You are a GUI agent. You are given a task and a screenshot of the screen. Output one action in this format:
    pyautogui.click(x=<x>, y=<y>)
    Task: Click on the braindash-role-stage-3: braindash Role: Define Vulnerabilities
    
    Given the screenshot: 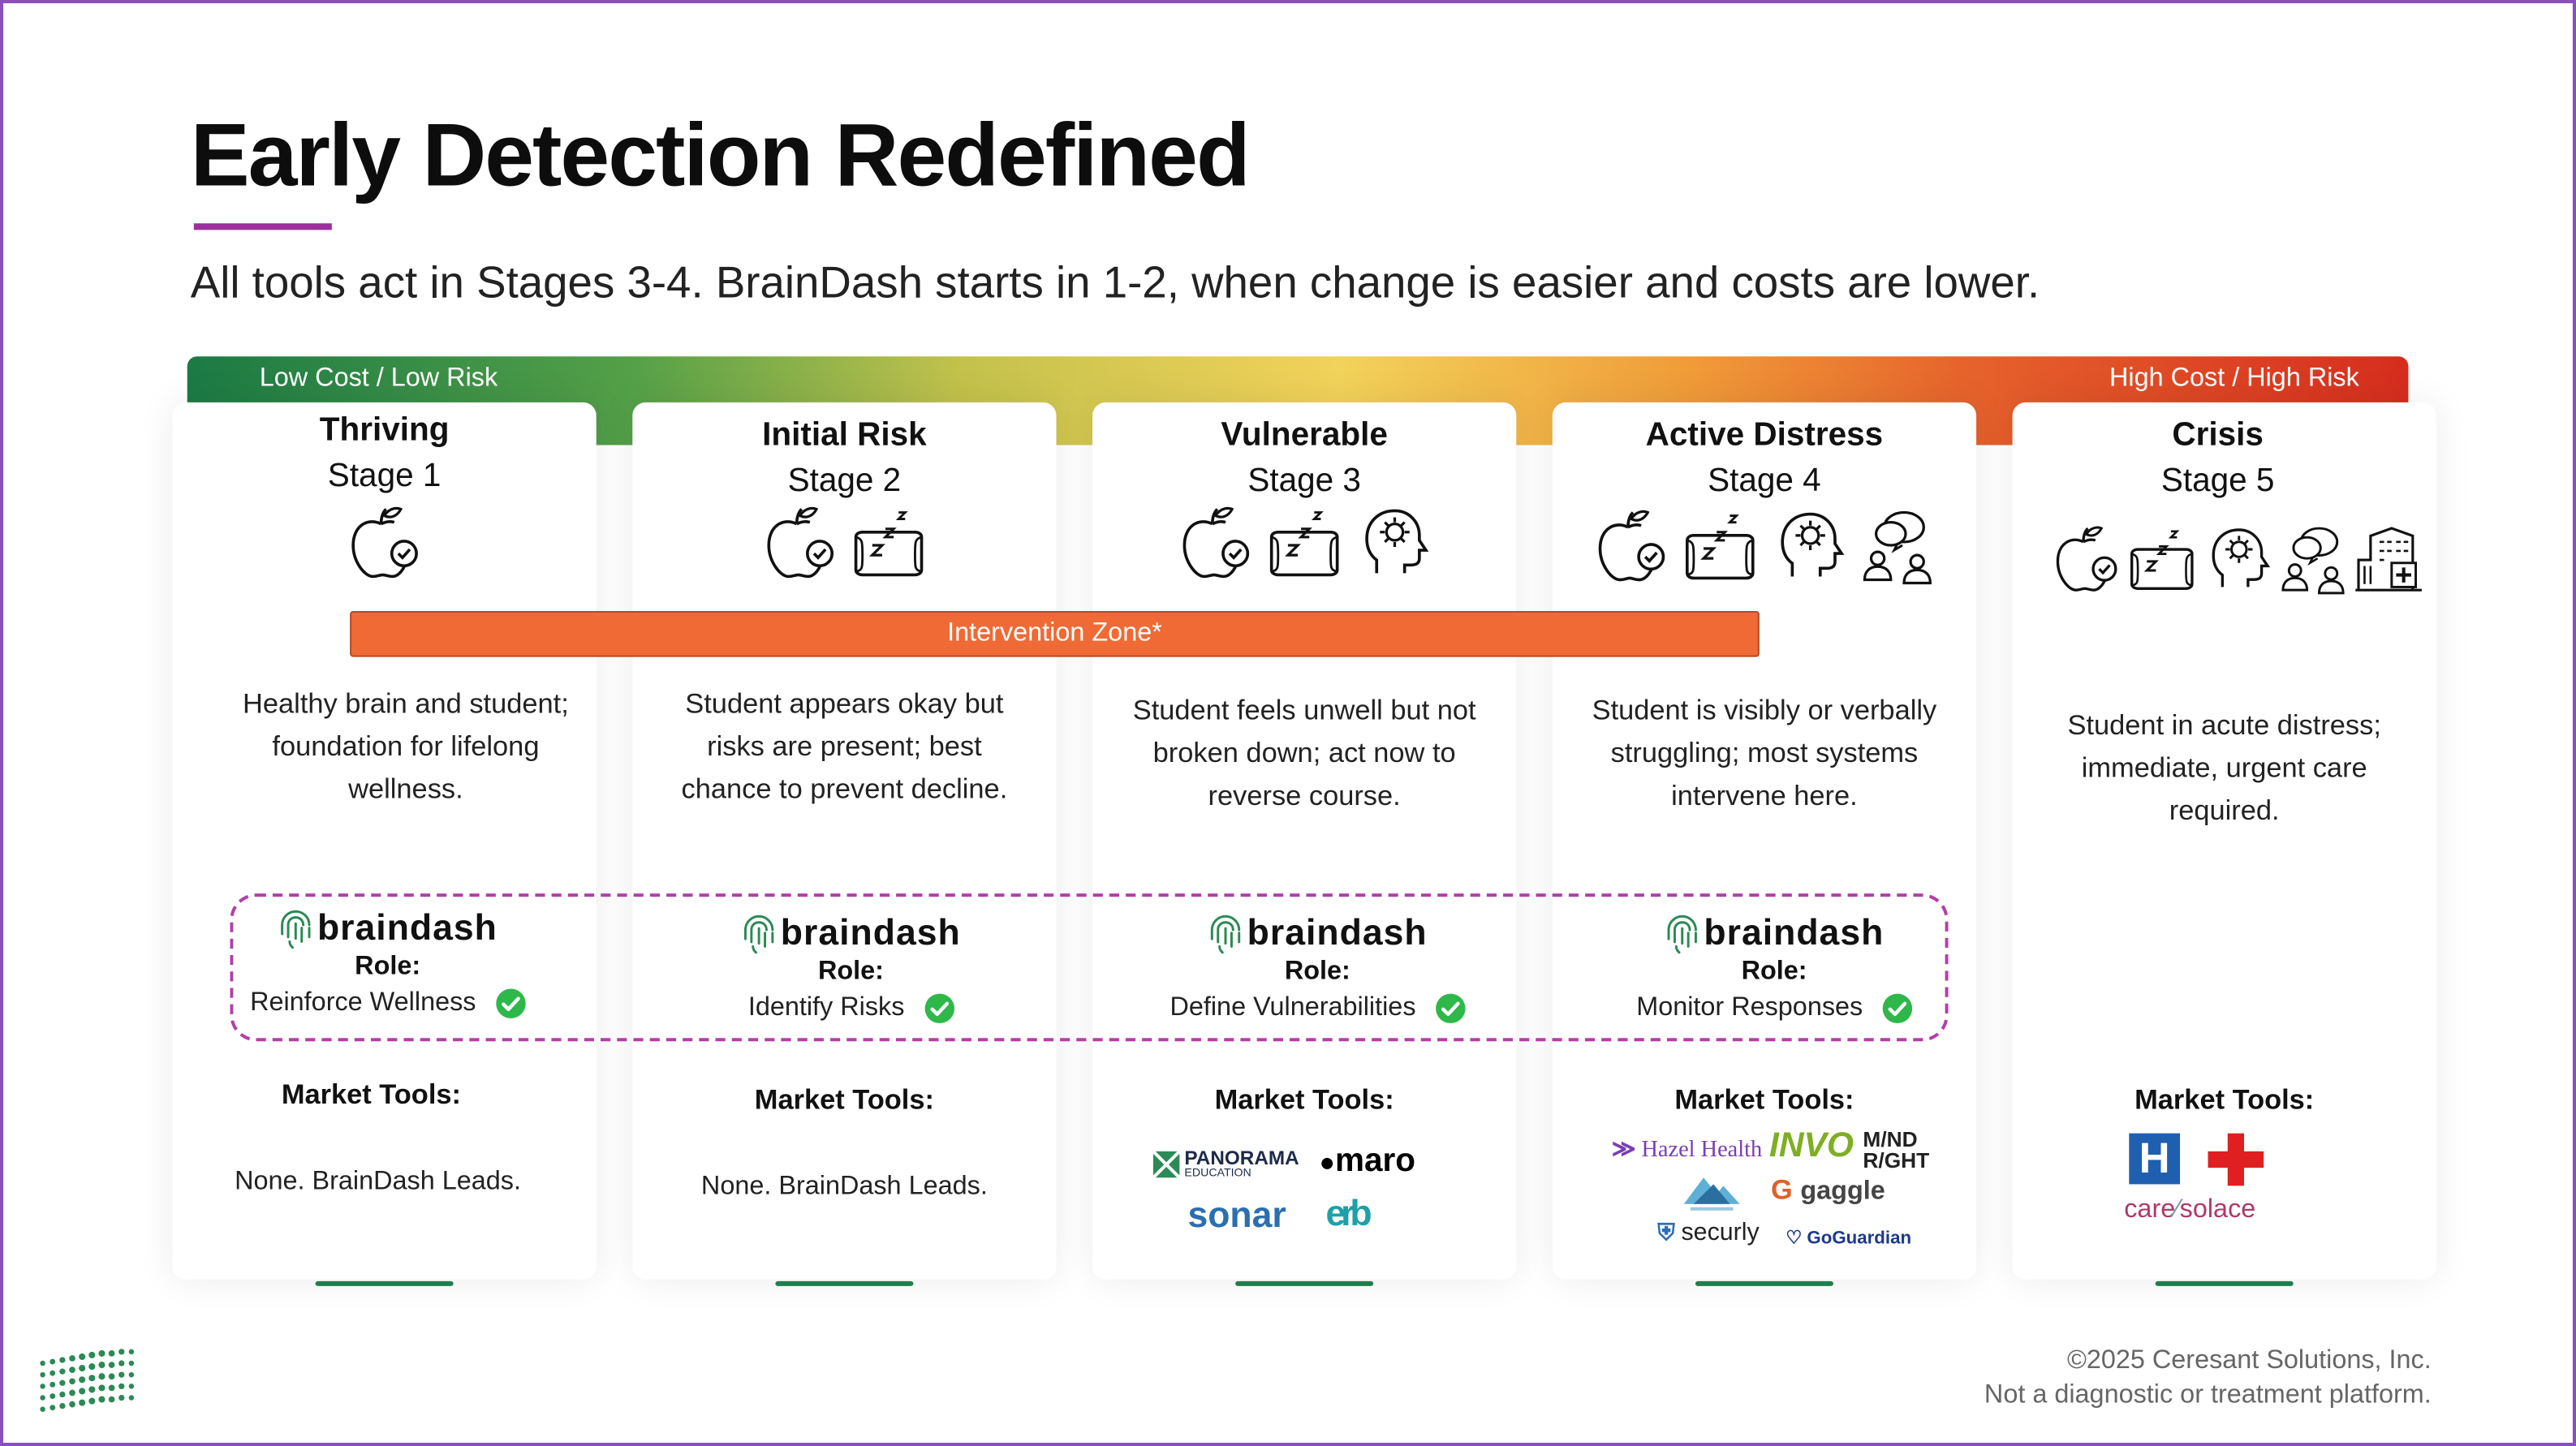 What is the action you would take?
    pyautogui.click(x=1318, y=967)
    